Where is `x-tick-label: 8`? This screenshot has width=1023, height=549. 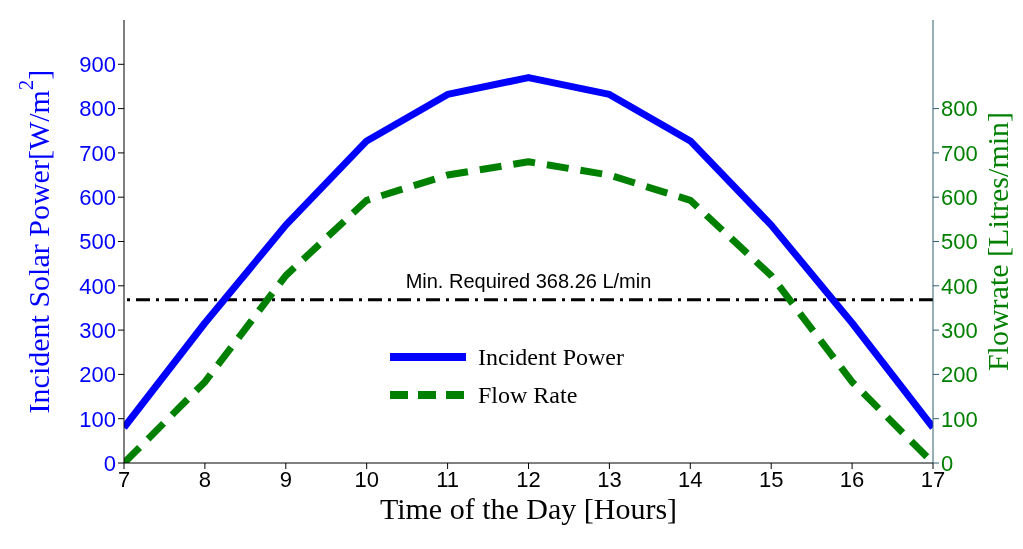
x-tick-label: 8 is located at coordinates (205, 479).